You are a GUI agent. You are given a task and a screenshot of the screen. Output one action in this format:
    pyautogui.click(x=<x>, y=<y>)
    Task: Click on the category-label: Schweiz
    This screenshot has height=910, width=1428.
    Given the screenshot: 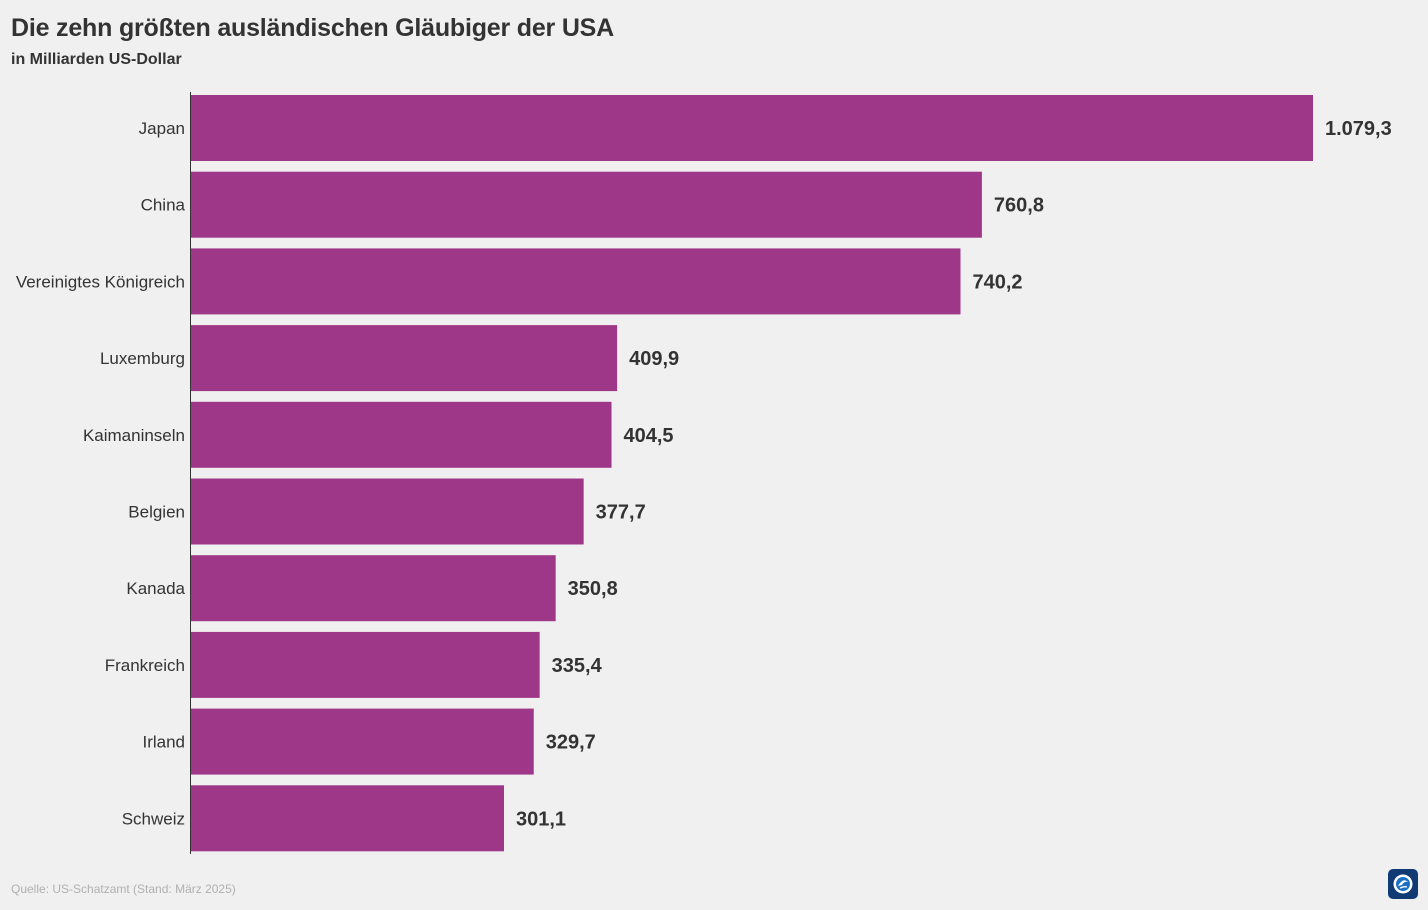 What is the action you would take?
    pyautogui.click(x=153, y=818)
    